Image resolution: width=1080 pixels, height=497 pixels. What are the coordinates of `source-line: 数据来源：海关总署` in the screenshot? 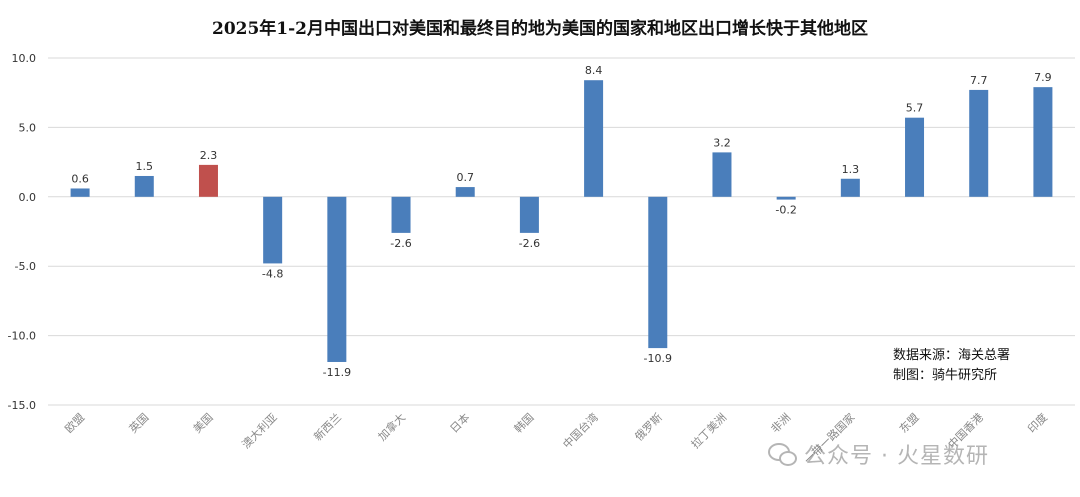 It's located at (952, 355).